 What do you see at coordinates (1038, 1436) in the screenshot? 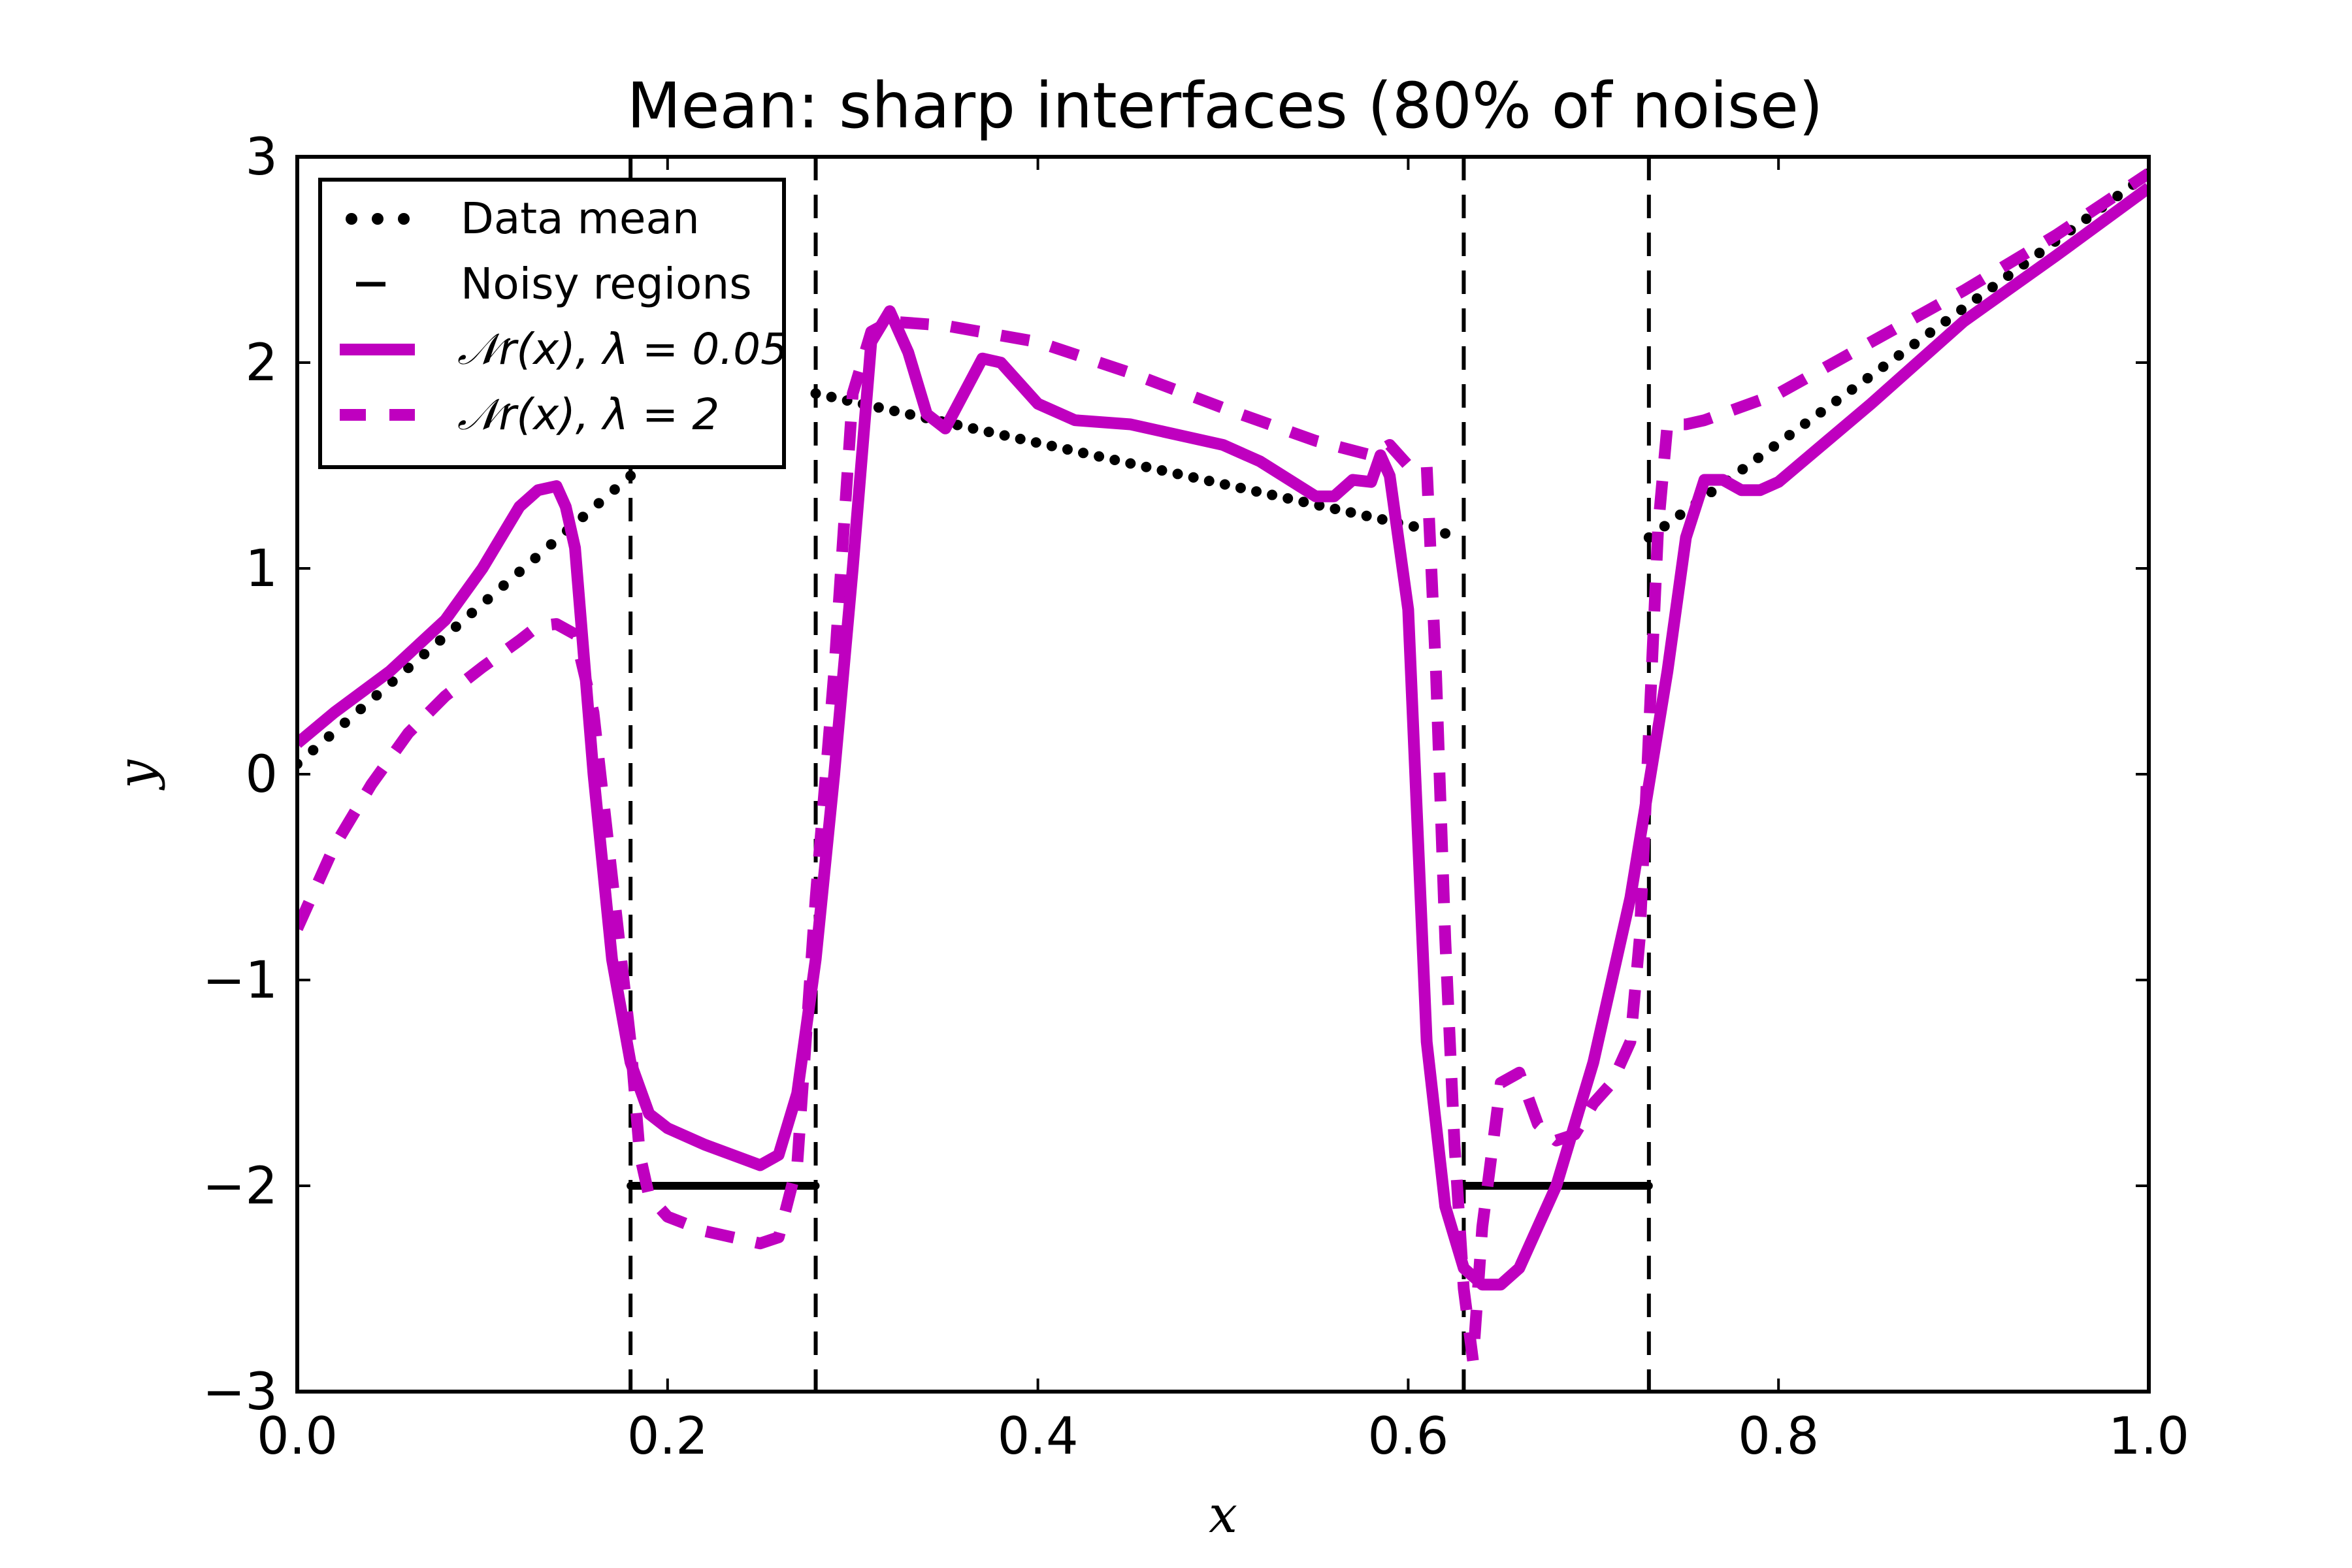
I see `x-tick-label: 0.4` at bounding box center [1038, 1436].